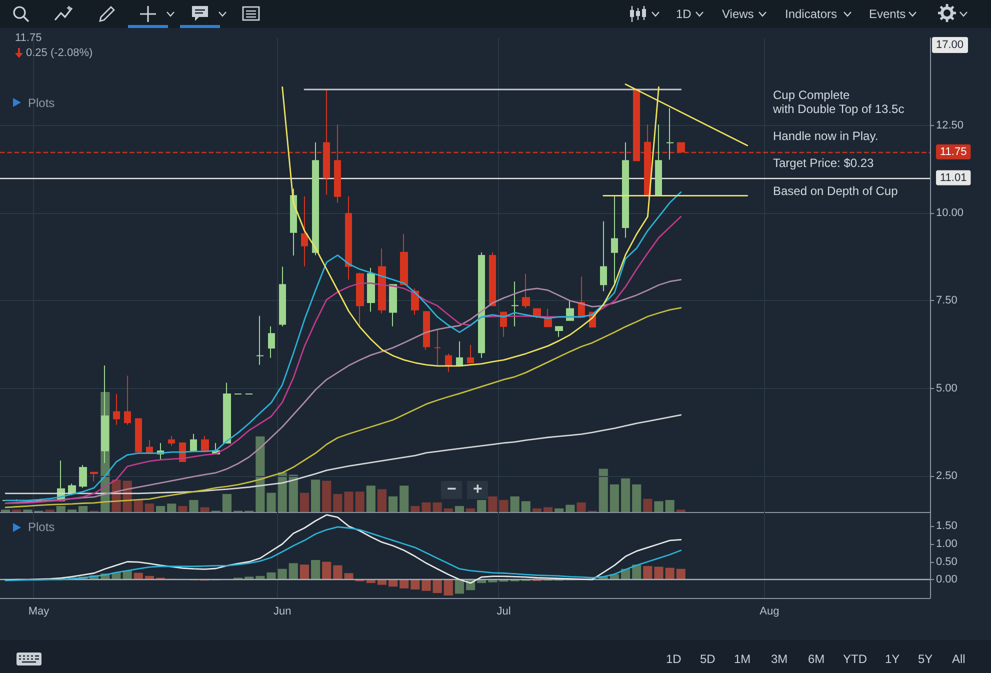 Image resolution: width=991 pixels, height=673 pixels. What do you see at coordinates (742, 659) in the screenshot?
I see `text: 1M` at bounding box center [742, 659].